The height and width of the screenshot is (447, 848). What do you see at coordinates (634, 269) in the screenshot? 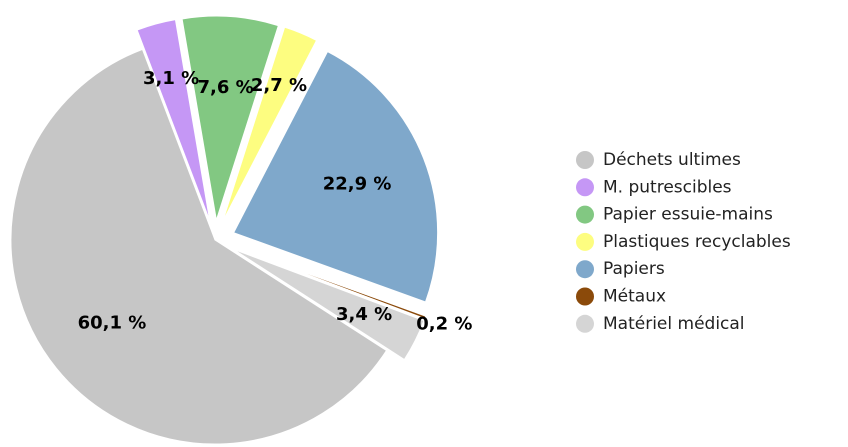
I see `legend-label: Papiers` at bounding box center [634, 269].